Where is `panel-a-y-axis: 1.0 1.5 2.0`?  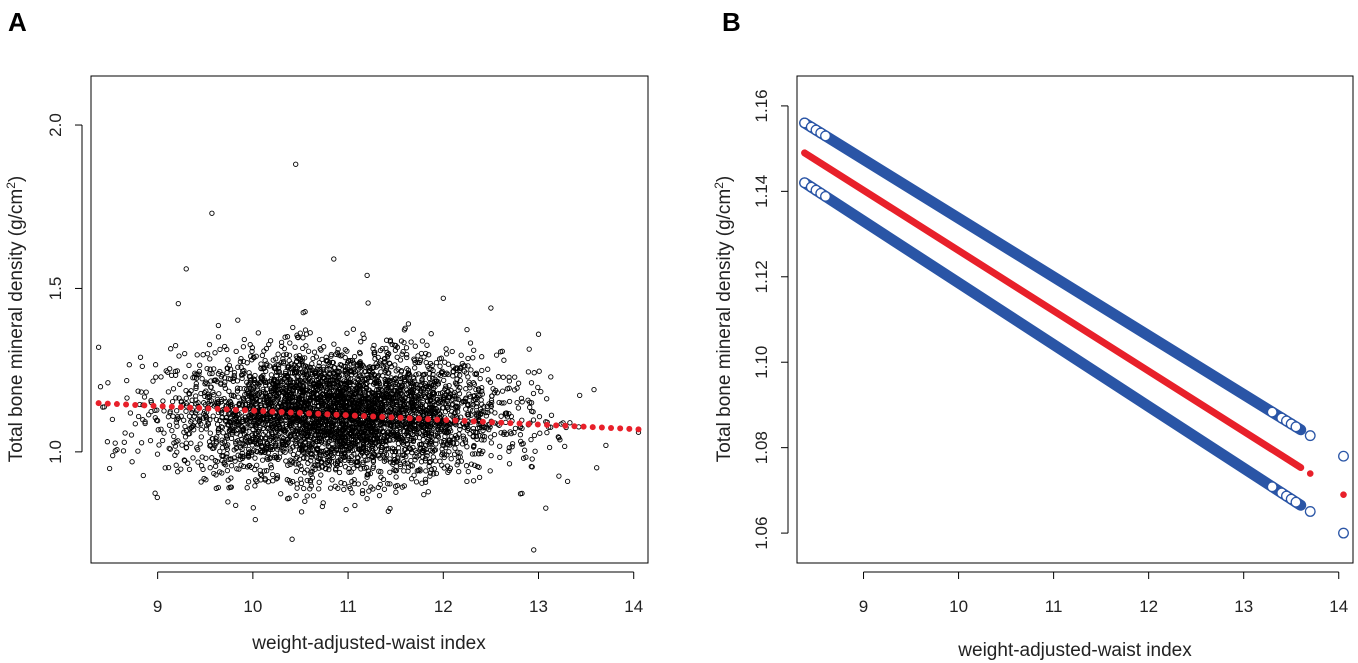 panel-a-y-axis: 1.0 1.5 2.0 is located at coordinates (64, 288).